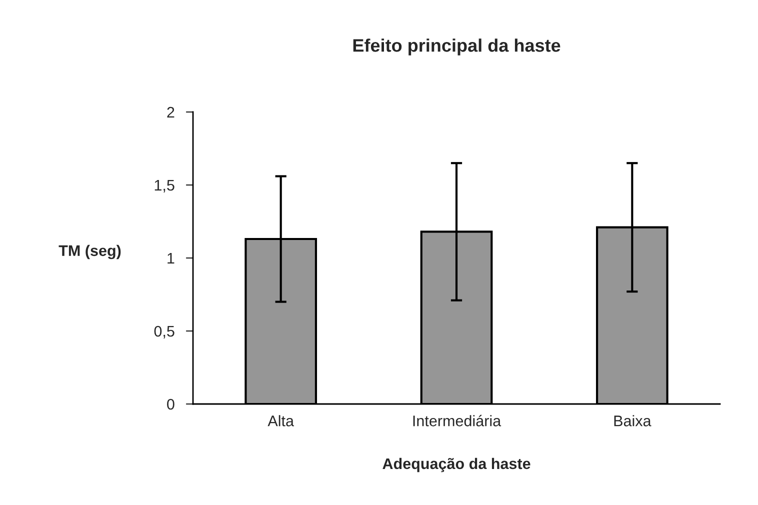 This screenshot has width=758, height=505. What do you see at coordinates (171, 258) in the screenshot?
I see `y-tick-label: 1` at bounding box center [171, 258].